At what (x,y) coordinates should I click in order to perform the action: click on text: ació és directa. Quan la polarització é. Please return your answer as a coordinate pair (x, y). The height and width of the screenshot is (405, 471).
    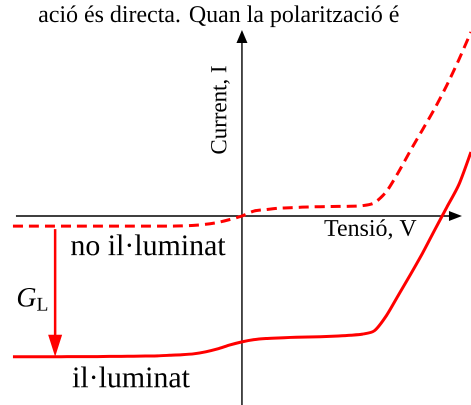
    Looking at the image, I should click on (219, 16).